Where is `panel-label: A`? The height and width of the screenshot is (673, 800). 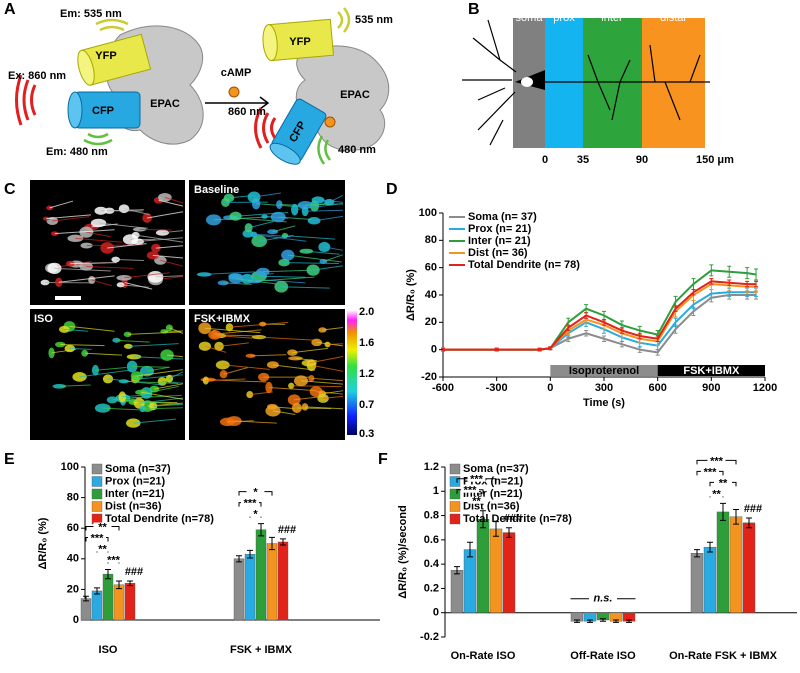
panel-label: A is located at coordinates (10, 9).